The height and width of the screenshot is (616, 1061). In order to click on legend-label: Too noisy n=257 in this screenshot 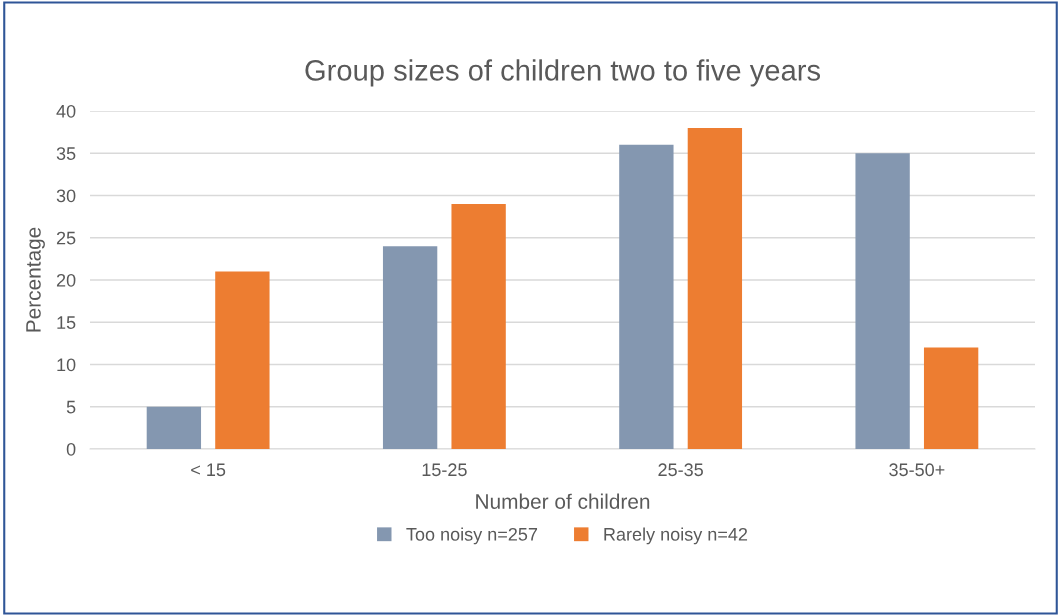, I will do `click(472, 536)`.